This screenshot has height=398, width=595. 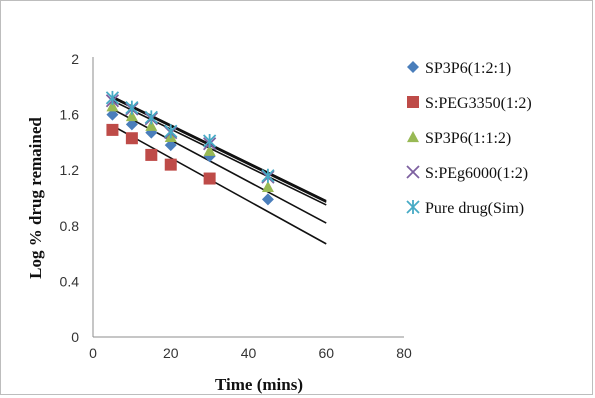 What do you see at coordinates (326, 353) in the screenshot?
I see `x-tick-label: 60` at bounding box center [326, 353].